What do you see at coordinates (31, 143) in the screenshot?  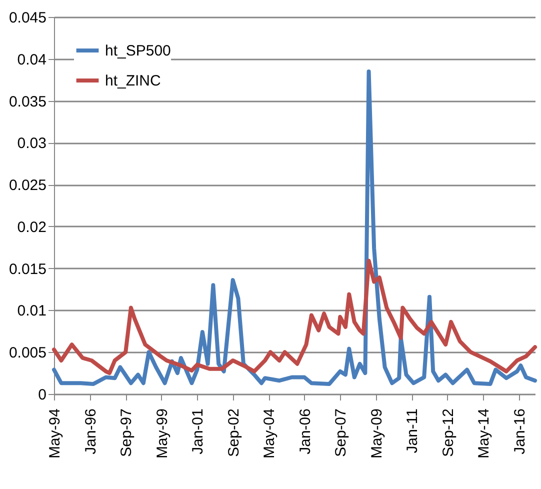 I see `y-tick-label: 0.03` at bounding box center [31, 143].